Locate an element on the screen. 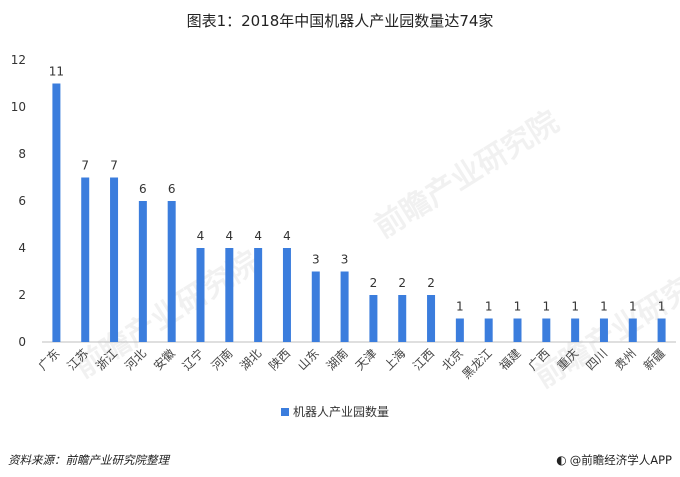 Image resolution: width=680 pixels, height=477 pixels. legend-swatch is located at coordinates (285, 412).